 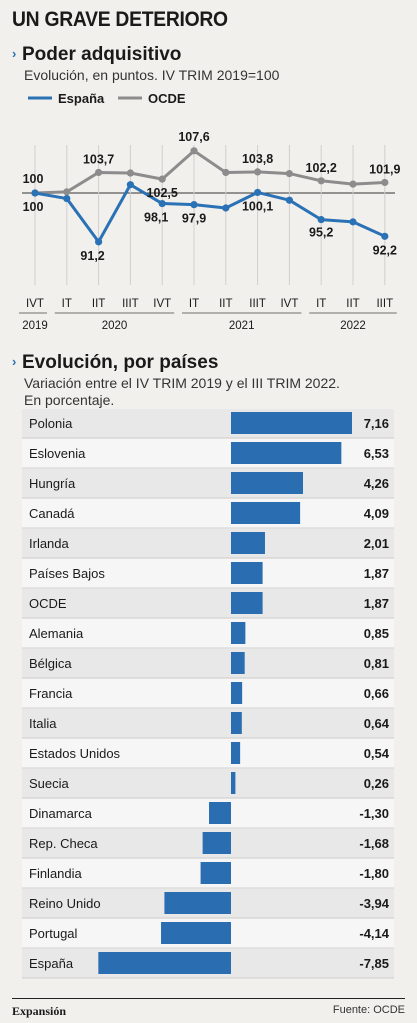 I want to click on value-label: 4,09, so click(x=376, y=513).